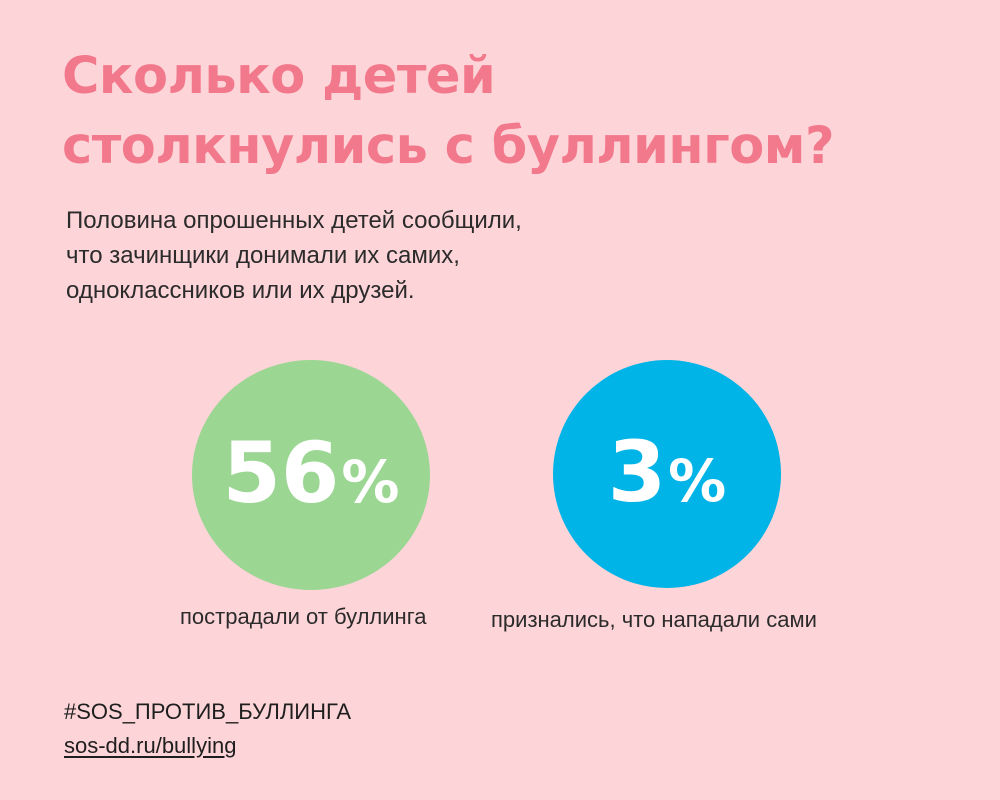 This screenshot has height=800, width=1000. What do you see at coordinates (637, 472) in the screenshot?
I see `aggressors-stat-number: 3` at bounding box center [637, 472].